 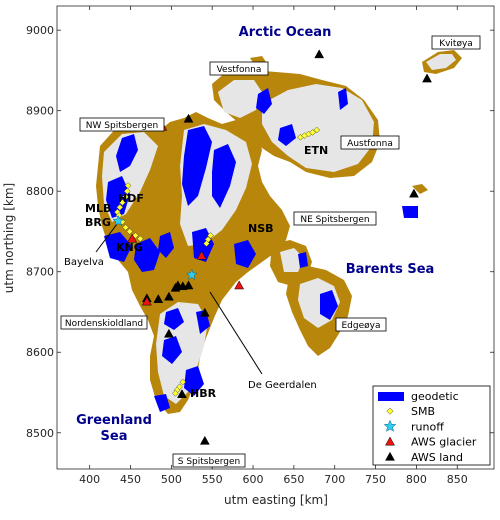 I want to click on south-ice, so click(x=182, y=353).